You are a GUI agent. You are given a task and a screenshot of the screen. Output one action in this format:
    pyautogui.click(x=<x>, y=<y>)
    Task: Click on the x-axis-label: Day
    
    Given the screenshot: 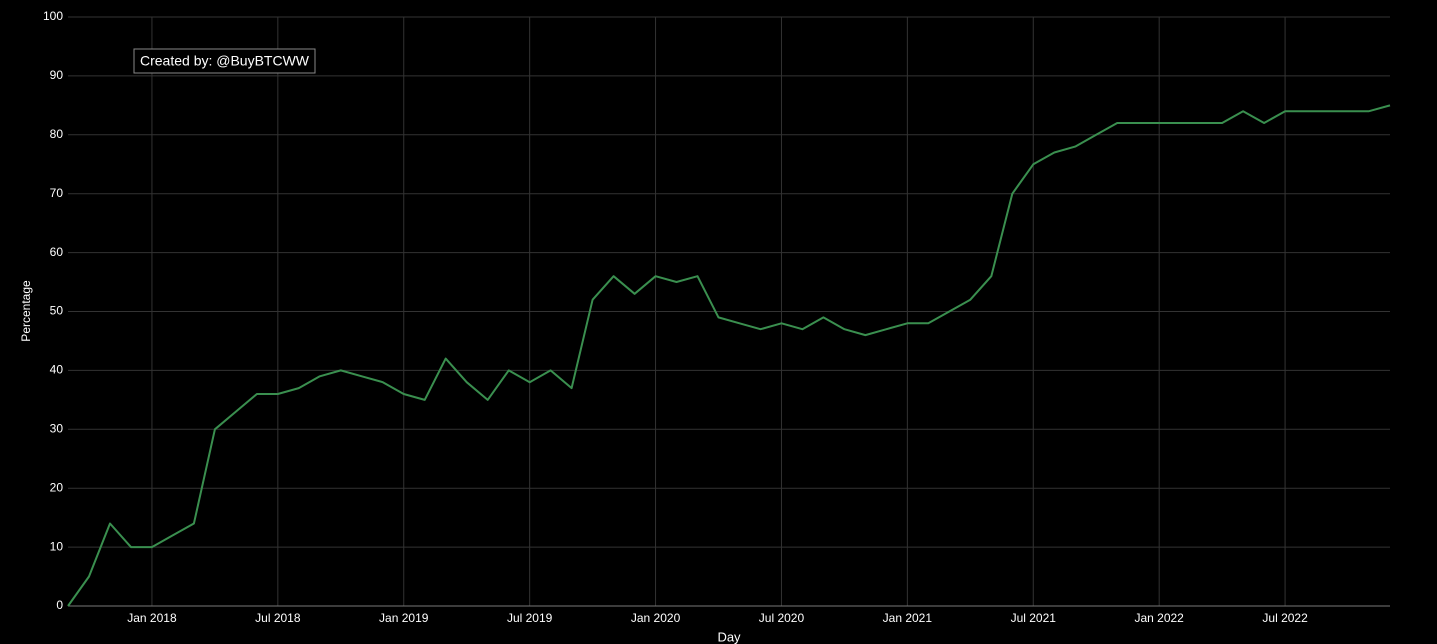 What is the action you would take?
    pyautogui.click(x=729, y=636)
    